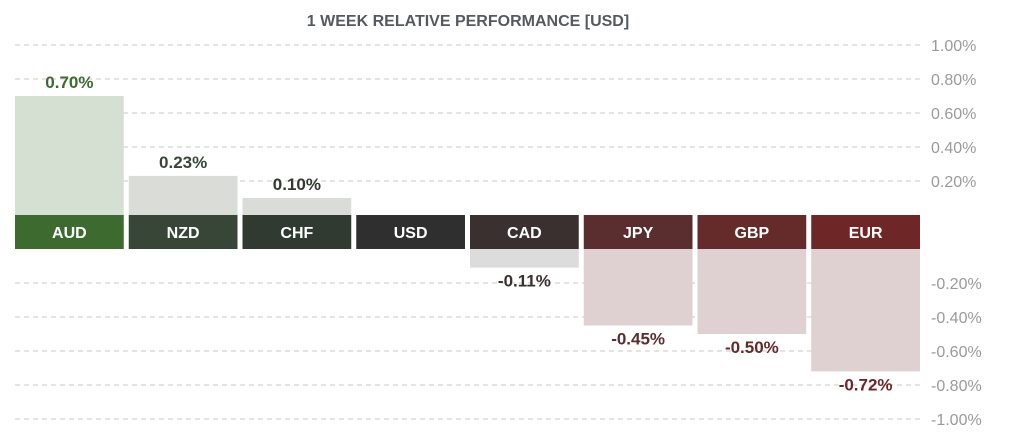 The width and height of the screenshot is (1024, 446). What do you see at coordinates (183, 195) in the screenshot?
I see `bar-nzd` at bounding box center [183, 195].